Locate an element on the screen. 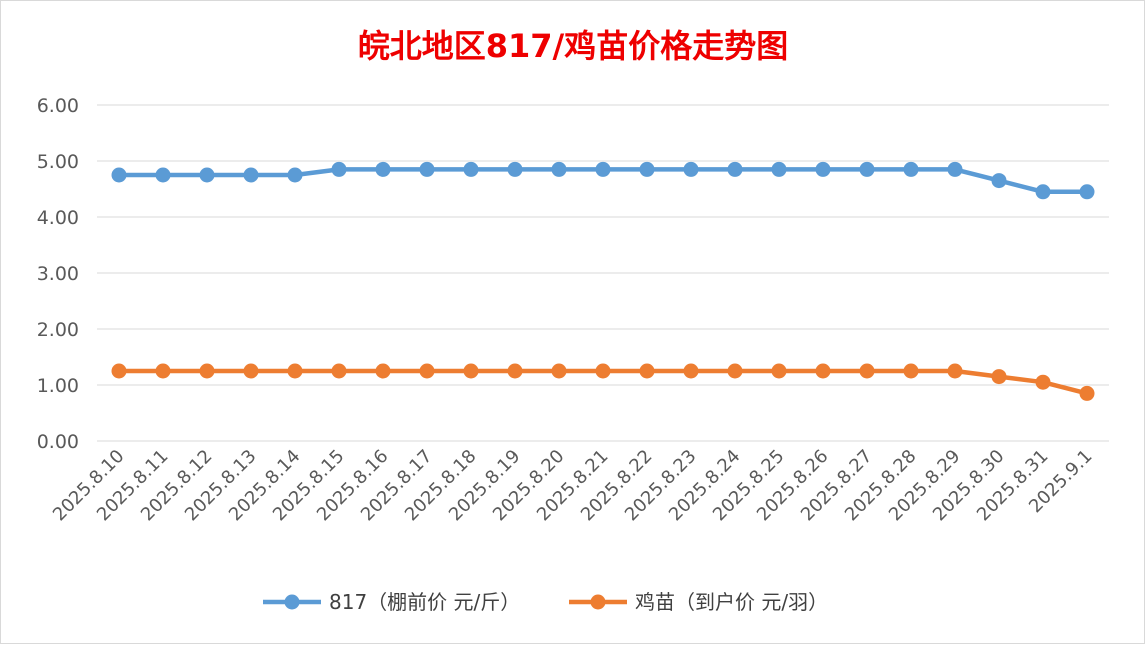 Image resolution: width=1145 pixels, height=647 pixels. y-tick-label: 1.00 is located at coordinates (58, 386).